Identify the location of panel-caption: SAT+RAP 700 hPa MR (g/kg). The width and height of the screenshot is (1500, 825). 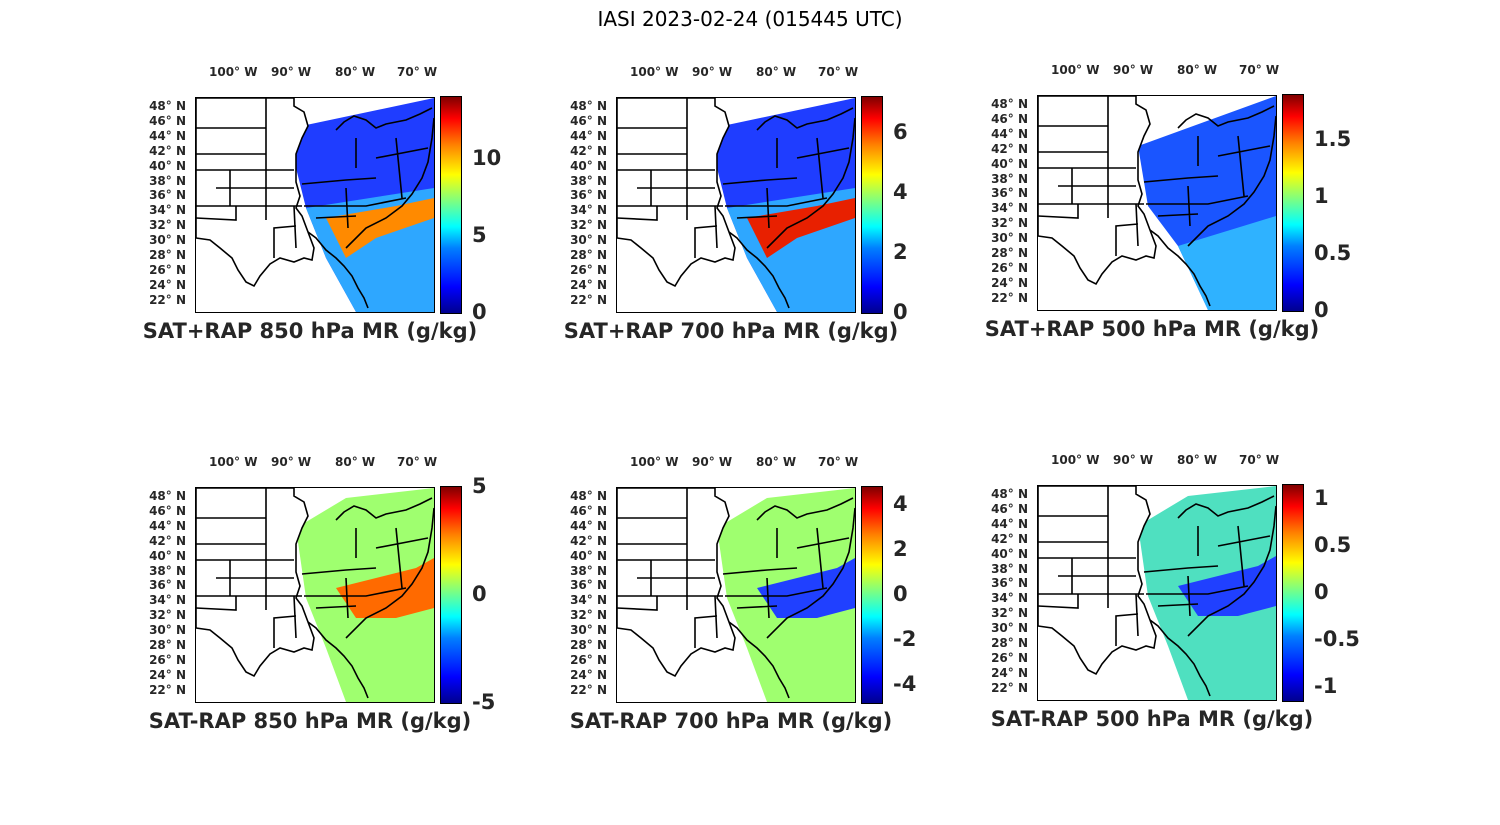
(731, 331).